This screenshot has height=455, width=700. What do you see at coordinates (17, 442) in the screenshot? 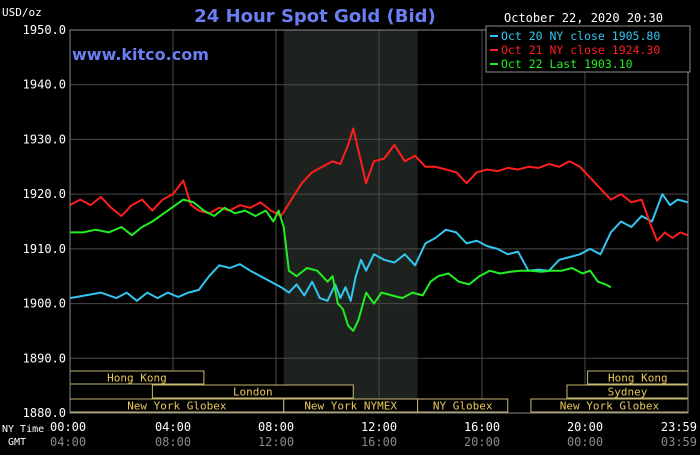
I see `gmt-label: GMT` at bounding box center [17, 442].